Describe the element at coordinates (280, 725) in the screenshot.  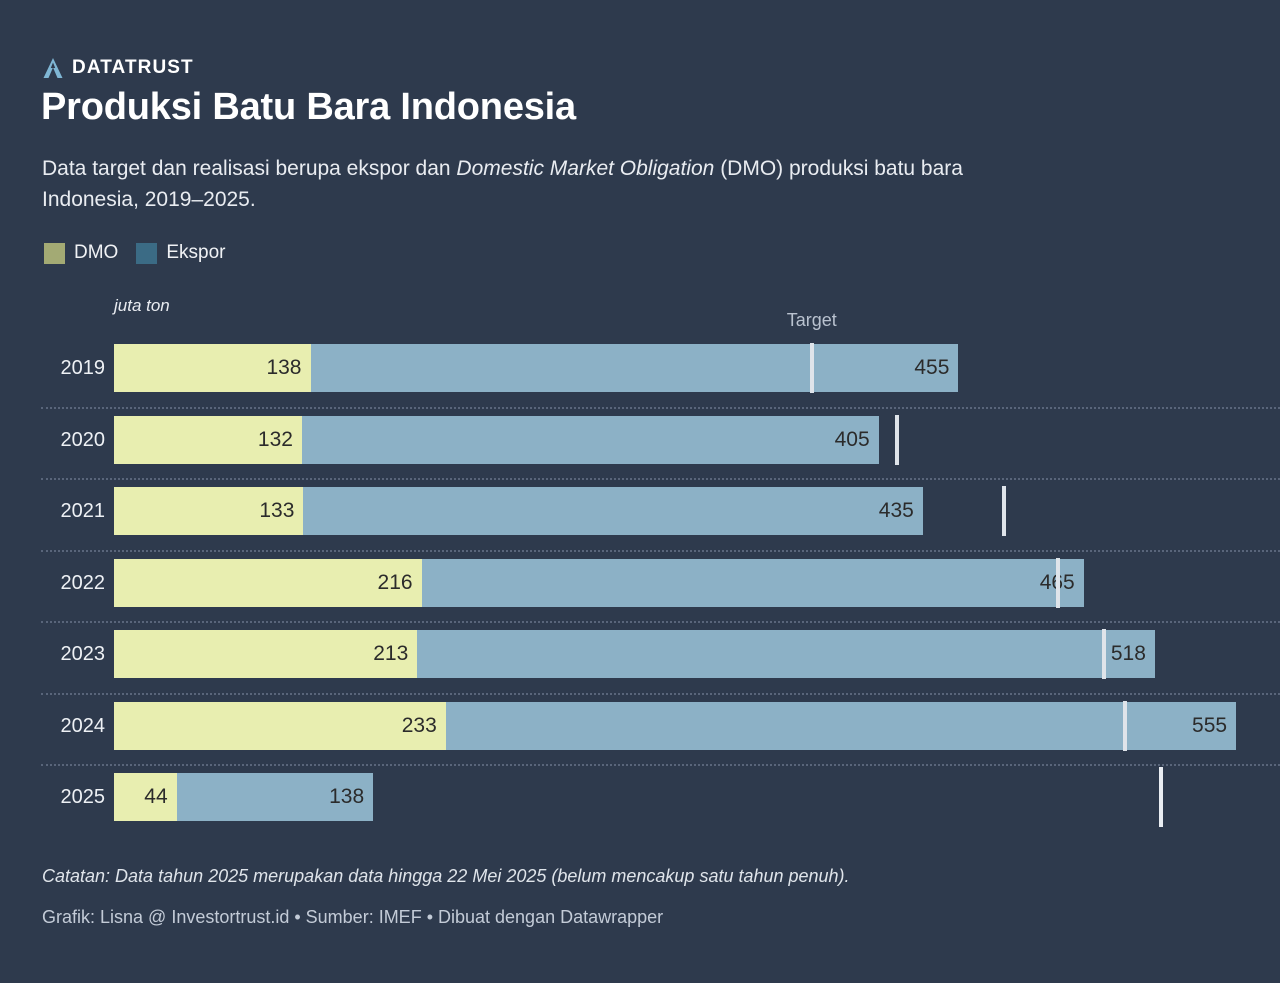
I see `bar-segment-dmo: 233` at that location.